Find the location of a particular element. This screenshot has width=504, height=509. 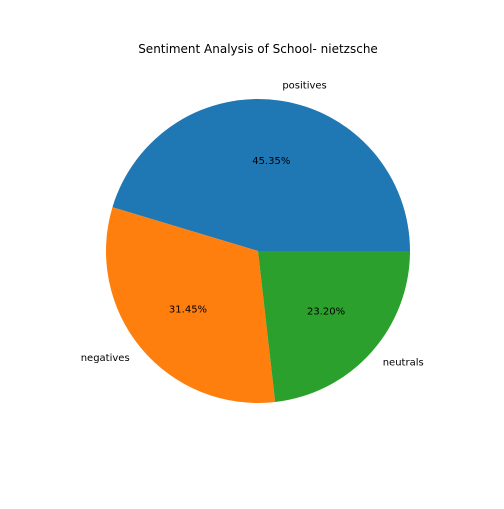

slice-percent-positives: 45.35% is located at coordinates (271, 161).